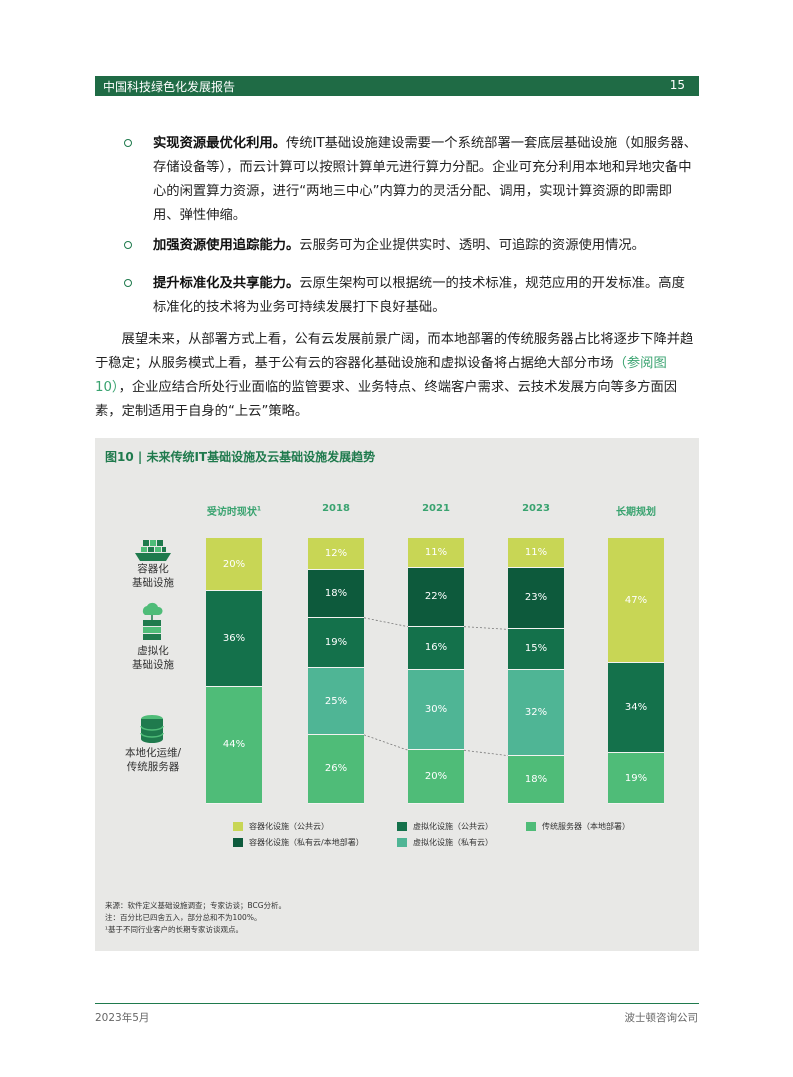 The image size is (793, 1077). I want to click on bullet-item: 加强资源使用追踪能力。云服务可为企业提供实时、透明、可追踪的资源使用情况。, so click(411, 246).